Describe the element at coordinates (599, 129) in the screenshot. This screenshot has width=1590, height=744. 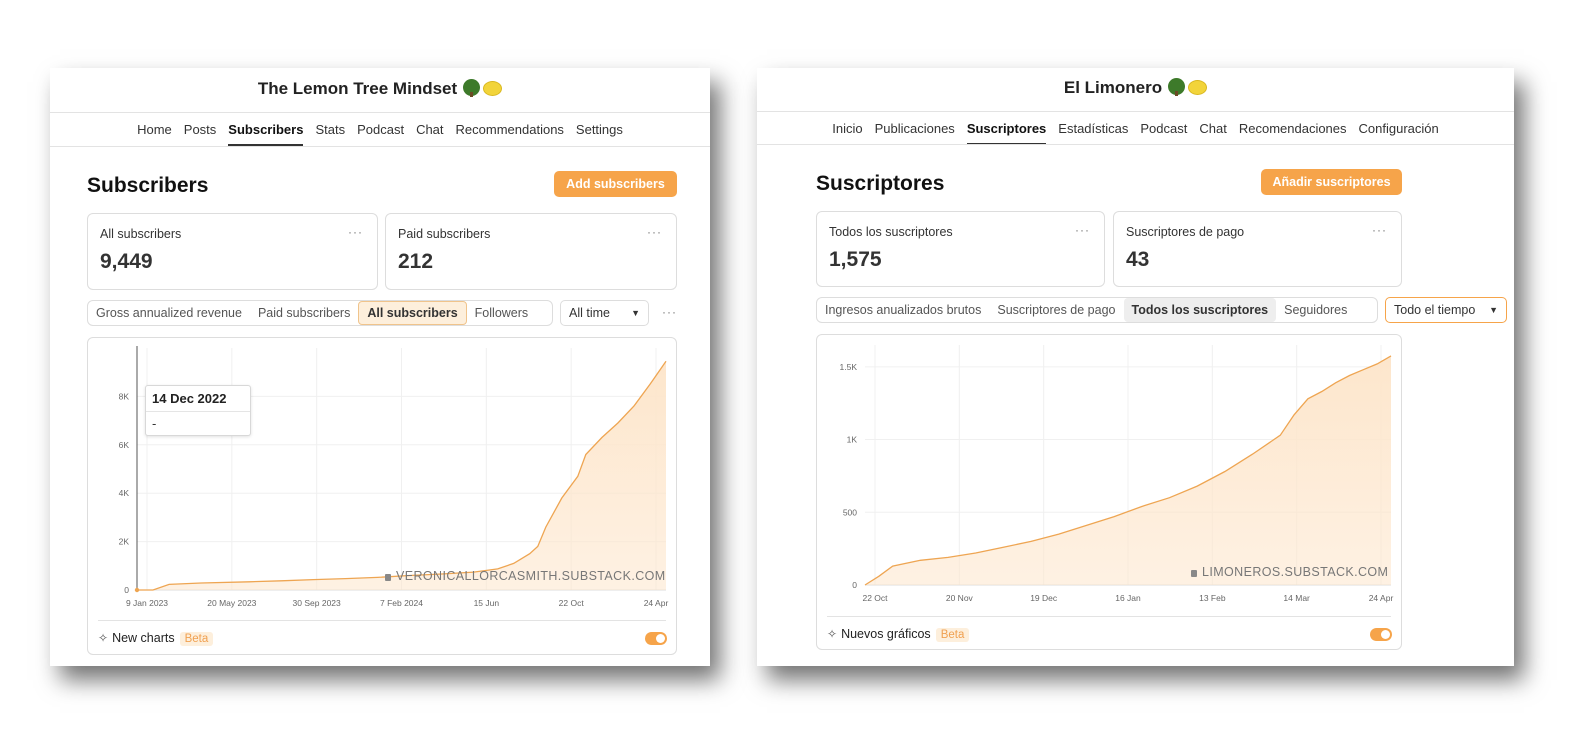
I see `nav-item-settings: Settings` at that location.